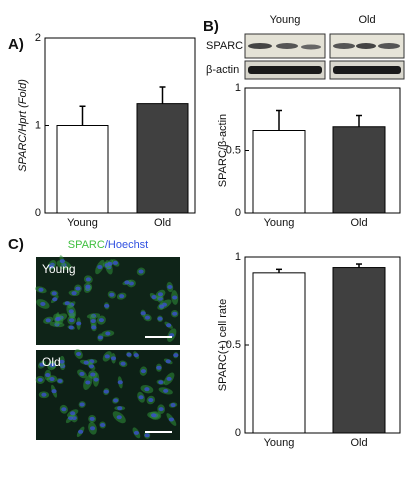 The image size is (420, 478). What do you see at coordinates (107, 339) in the screenshot?
I see `micrograph: SPARC/Hoechst Young Old` at bounding box center [107, 339].